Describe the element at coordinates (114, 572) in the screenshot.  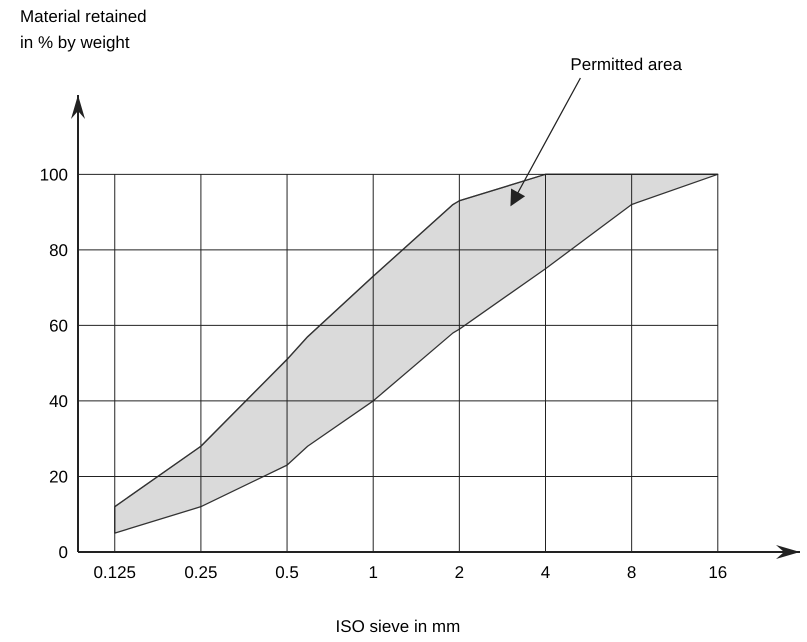
I see `x-tick-label: 0.125` at that location.